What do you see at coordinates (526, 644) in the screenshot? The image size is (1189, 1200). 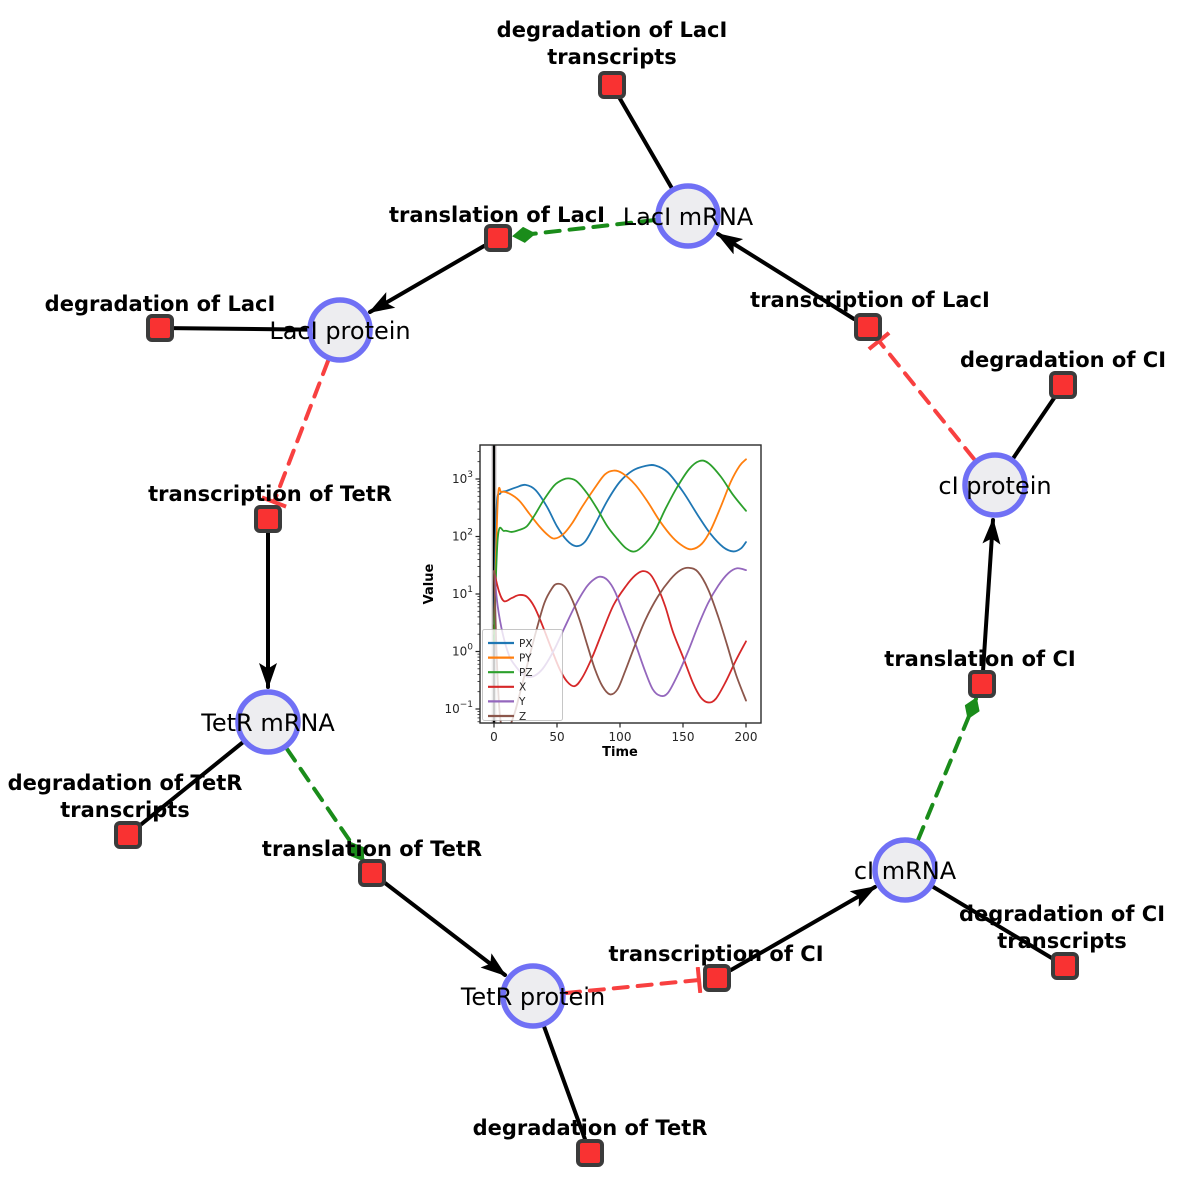 I see `legend-label-PX: PX` at bounding box center [526, 644].